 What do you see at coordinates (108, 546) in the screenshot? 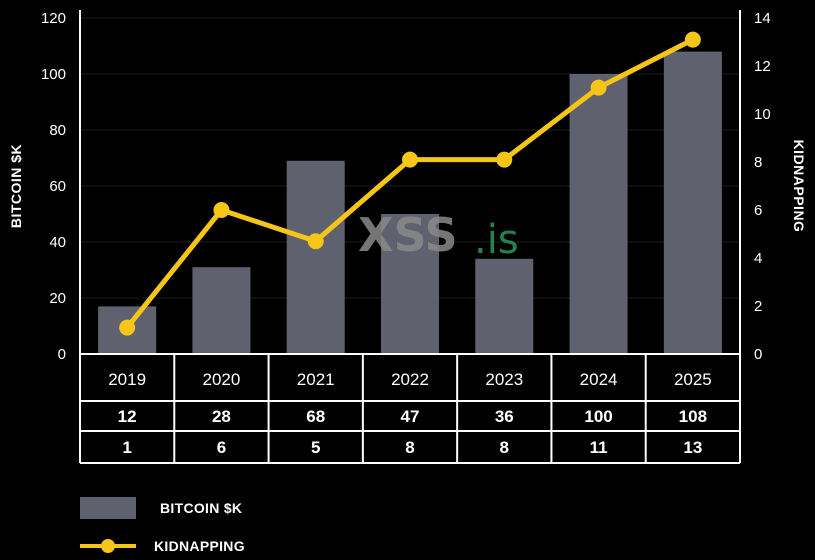
I see `legend-line-swatch` at bounding box center [108, 546].